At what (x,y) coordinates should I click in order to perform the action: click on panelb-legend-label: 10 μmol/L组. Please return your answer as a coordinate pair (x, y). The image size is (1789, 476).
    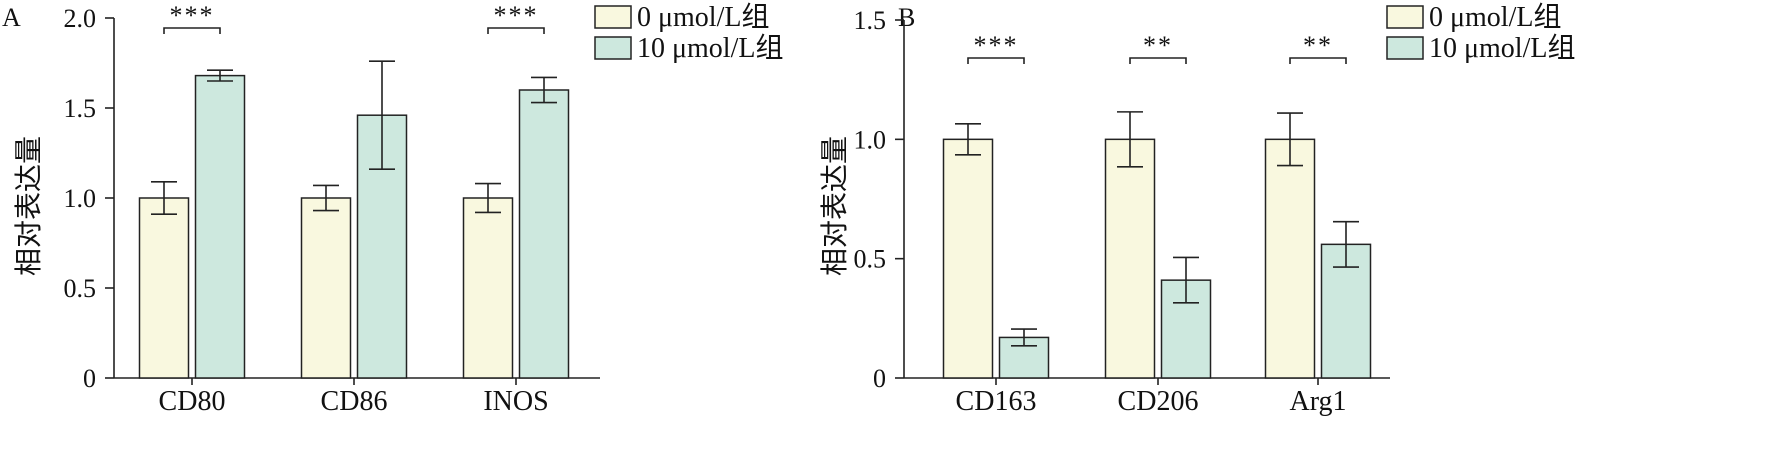
    Looking at the image, I should click on (1502, 48).